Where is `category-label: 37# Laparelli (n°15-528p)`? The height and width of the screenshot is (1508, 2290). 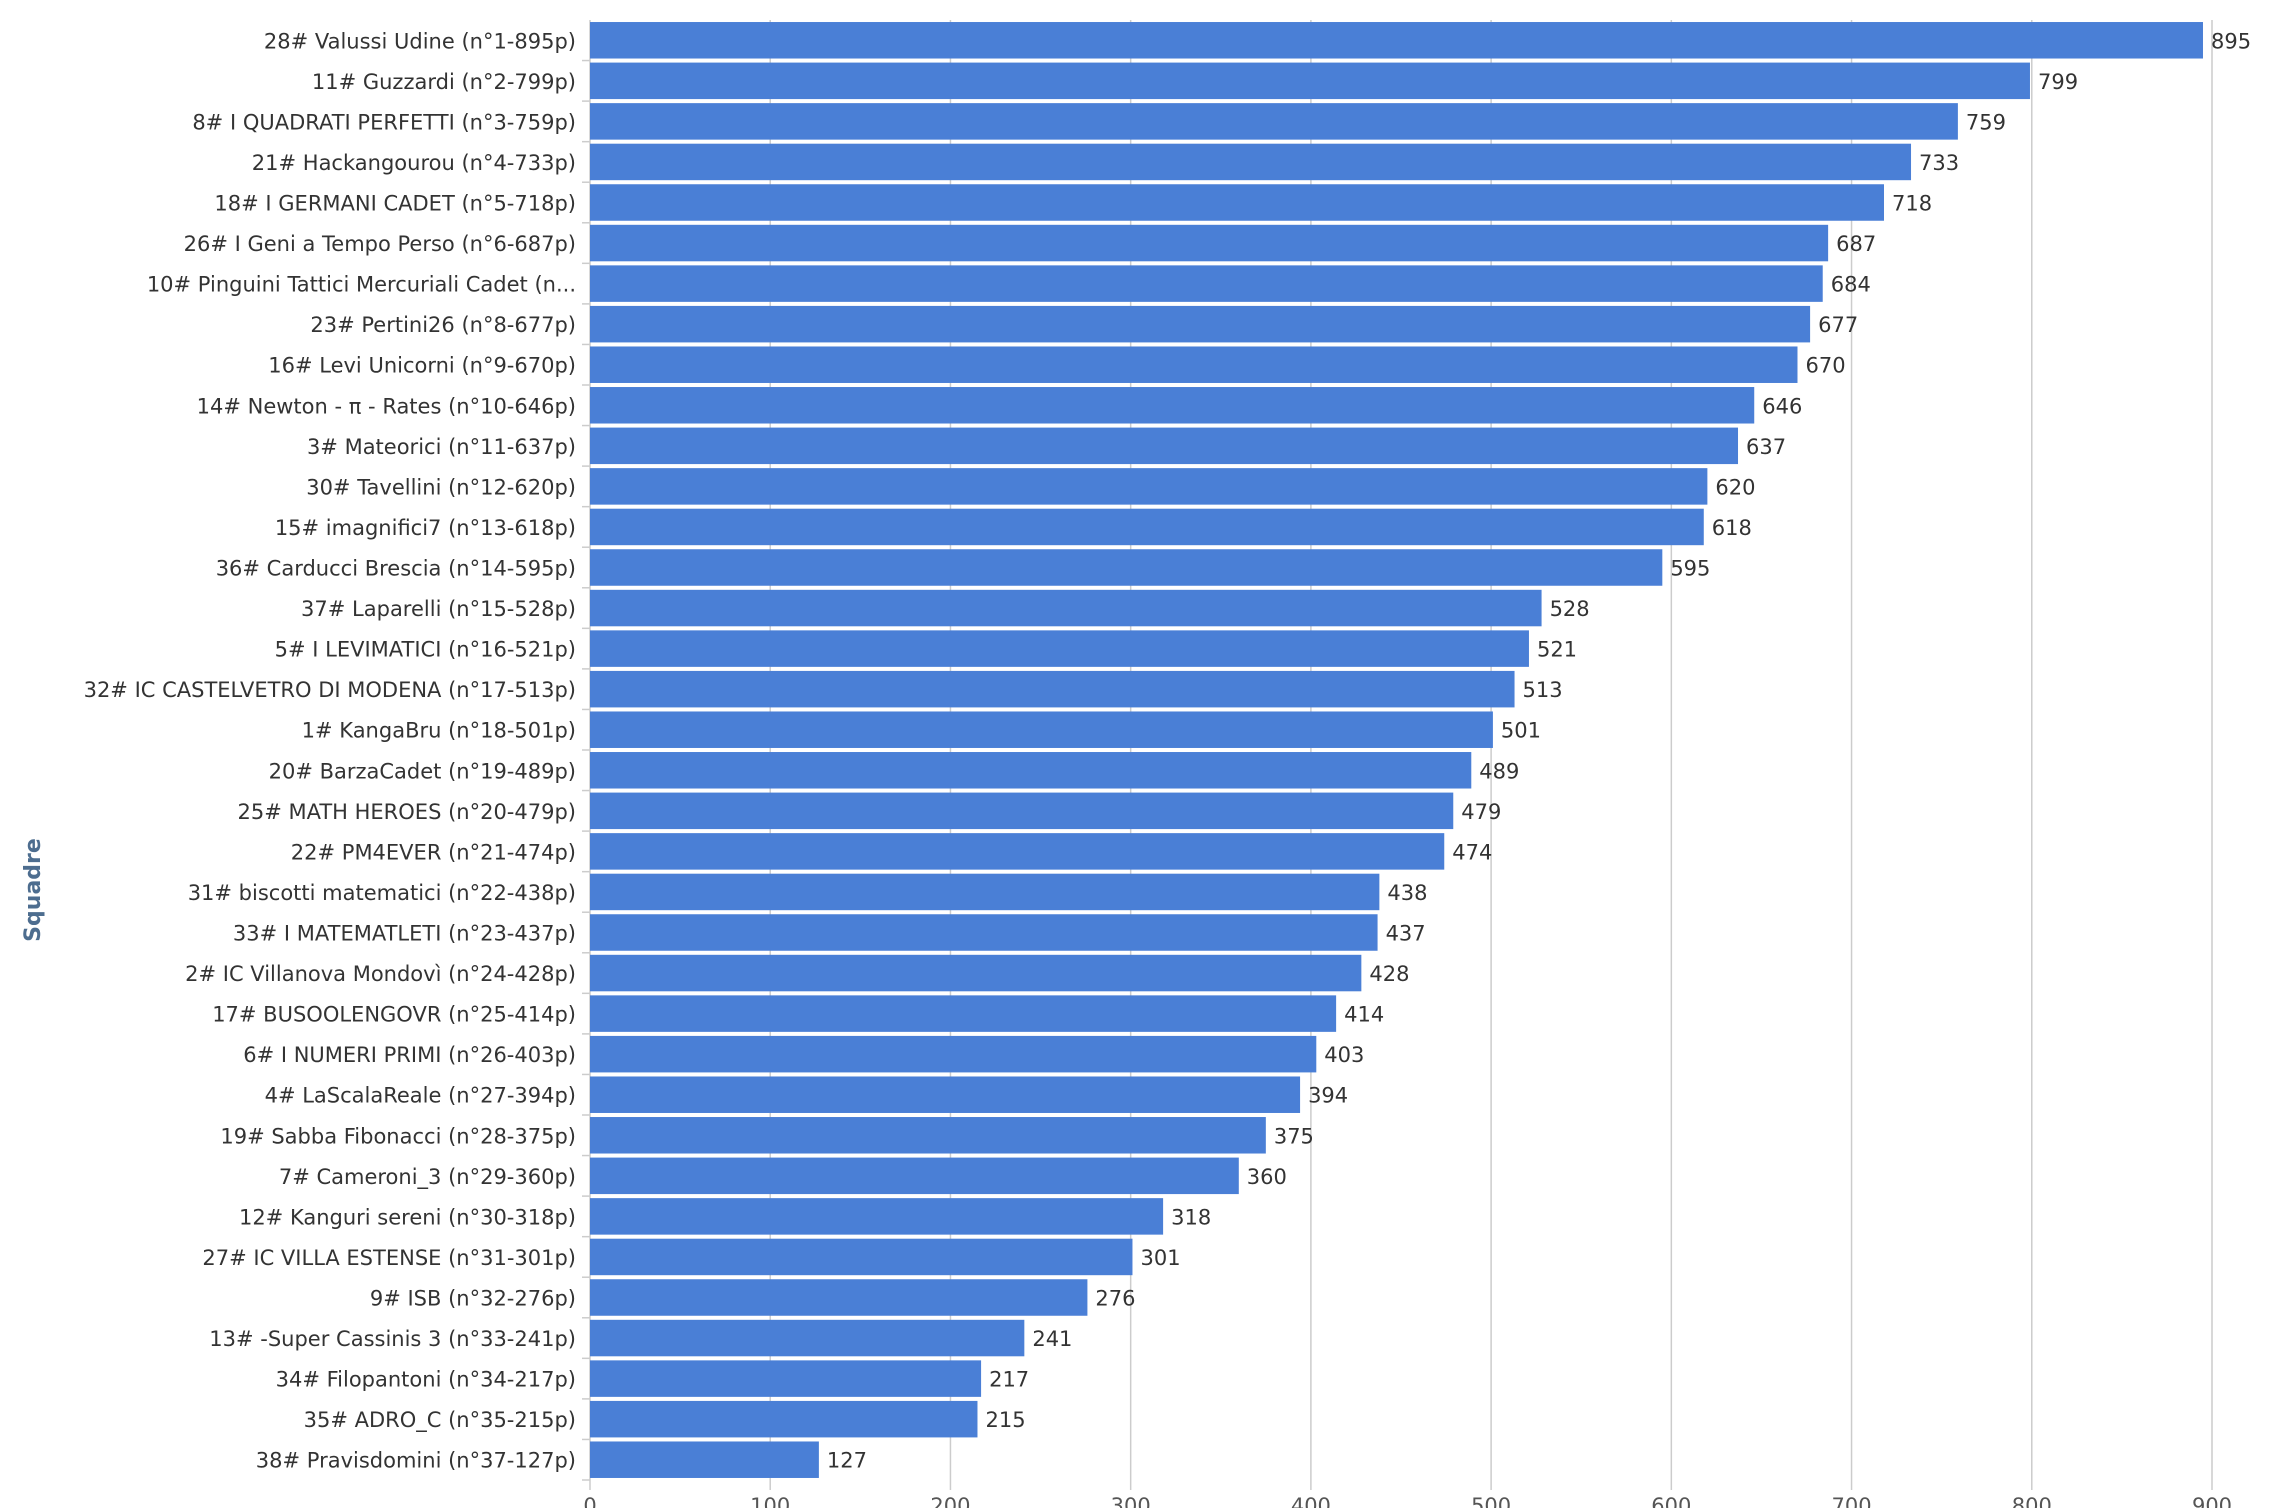 category-label: 37# Laparelli (n°15-528p) is located at coordinates (438, 609).